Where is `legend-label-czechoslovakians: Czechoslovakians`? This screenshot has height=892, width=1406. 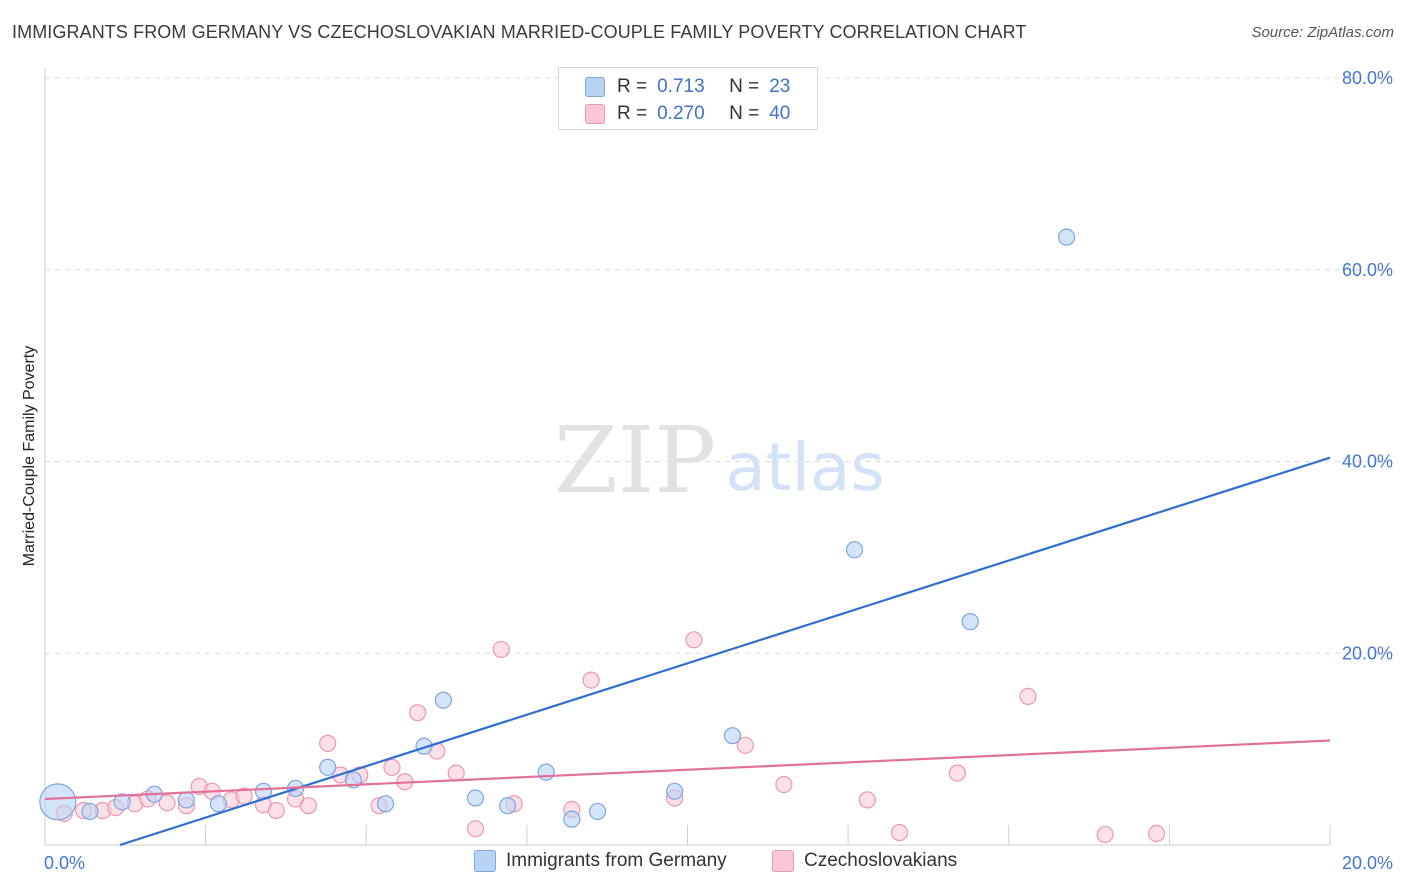
legend-label-czechoslovakians: Czechoslovakians is located at coordinates (881, 860).